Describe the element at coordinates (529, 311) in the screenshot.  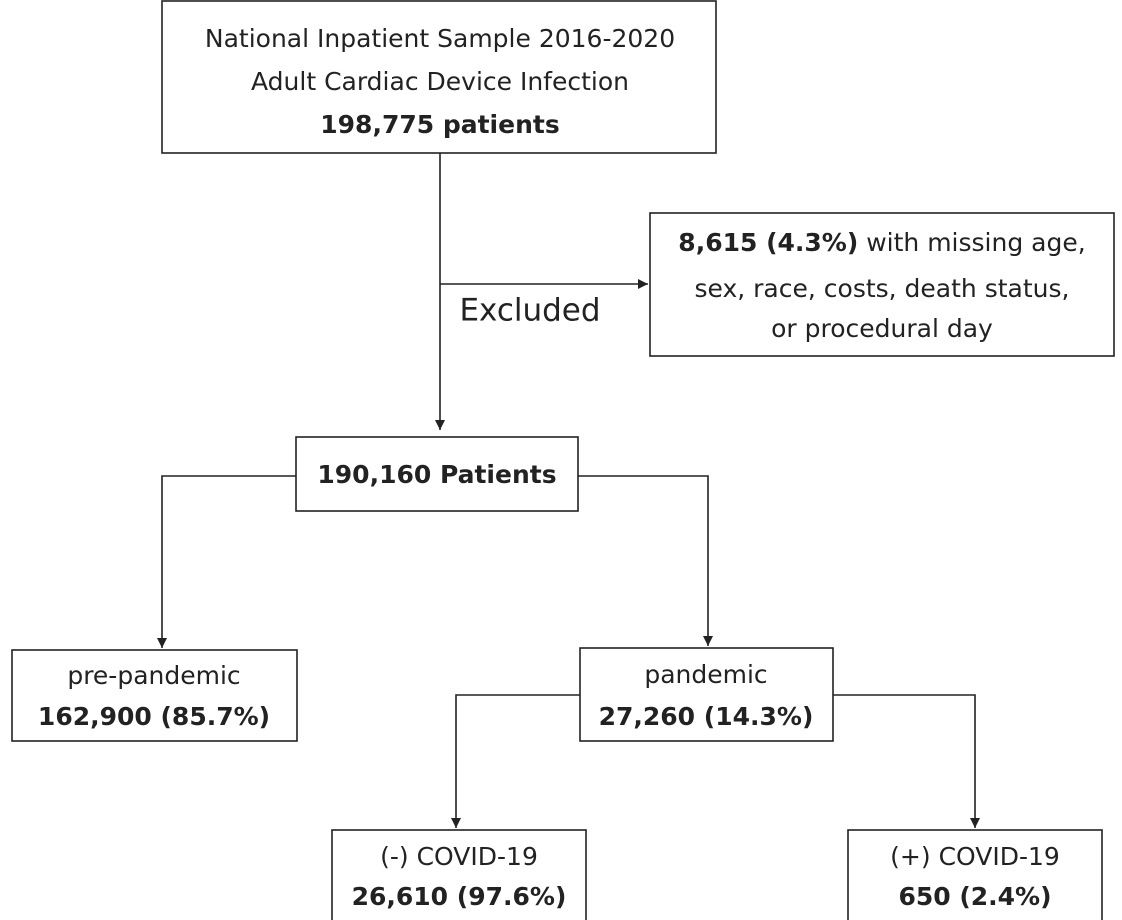
I see `edge-label: Excluded` at that location.